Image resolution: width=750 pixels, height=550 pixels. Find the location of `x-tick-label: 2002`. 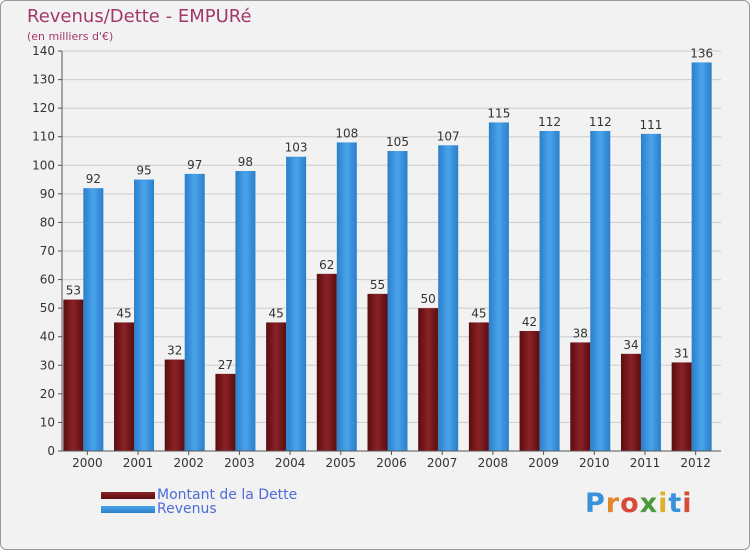

x-tick-label: 2002 is located at coordinates (188, 463).